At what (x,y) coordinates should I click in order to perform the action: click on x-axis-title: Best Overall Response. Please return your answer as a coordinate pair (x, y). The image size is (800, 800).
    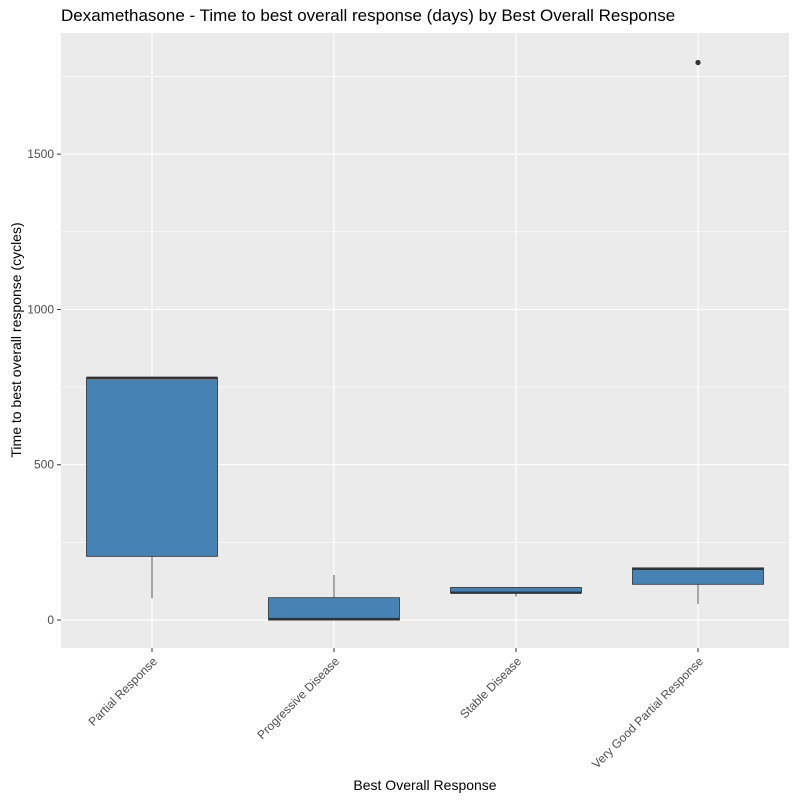
    Looking at the image, I should click on (424, 785).